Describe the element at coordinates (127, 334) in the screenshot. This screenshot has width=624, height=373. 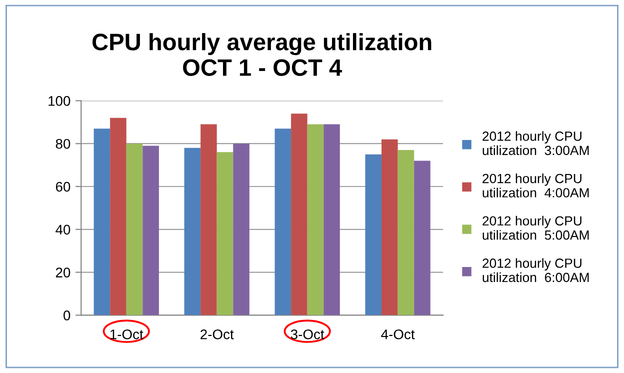
I see `x-tick-label: 1-Oct` at that location.